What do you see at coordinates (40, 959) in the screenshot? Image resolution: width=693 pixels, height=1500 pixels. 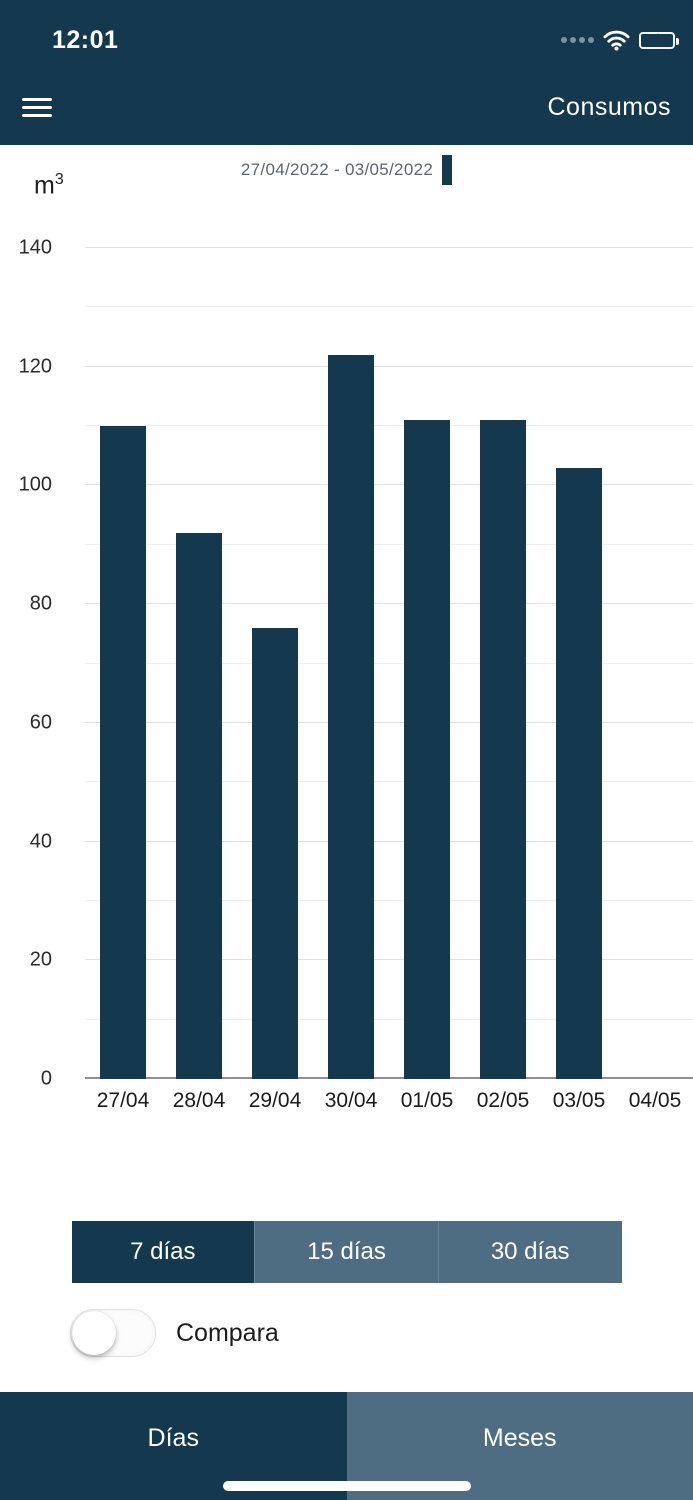 I see `y-axis-tick-label: 20` at bounding box center [40, 959].